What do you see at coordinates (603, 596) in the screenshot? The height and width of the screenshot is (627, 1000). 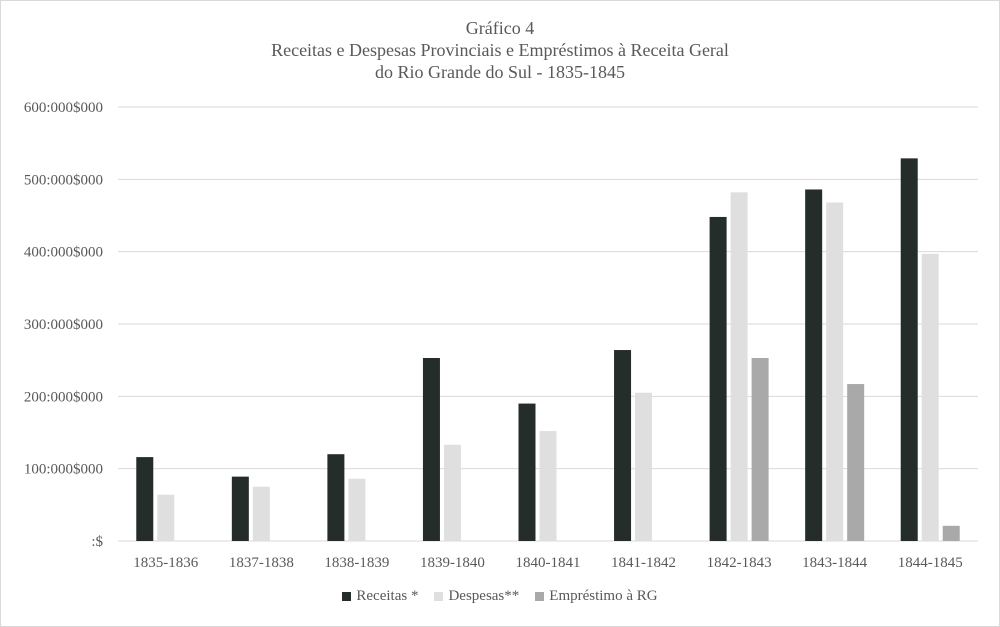 I see `legend-label-emprestimo: Empréstimo à RG` at bounding box center [603, 596].